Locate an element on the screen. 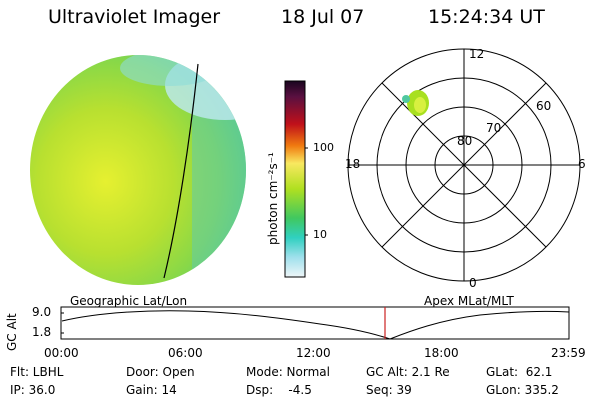 The image size is (600, 400). timeline-y-label: GC Alt is located at coordinates (12, 332).